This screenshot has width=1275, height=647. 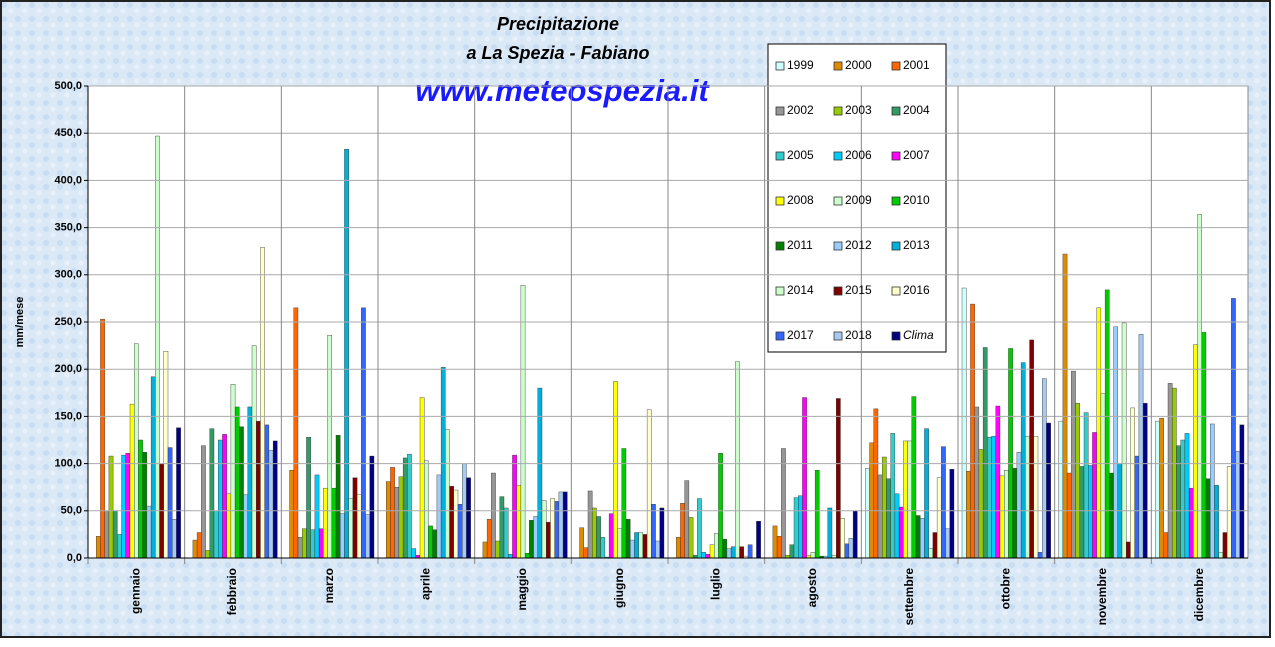 I want to click on y-tick-label: 0,0, so click(x=74, y=558).